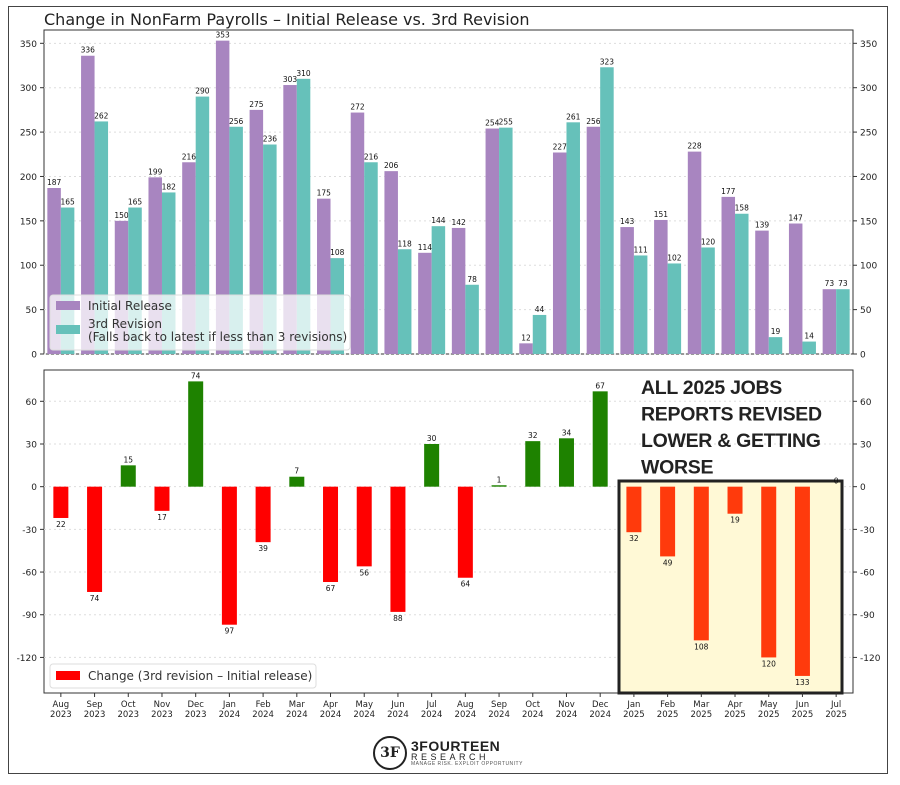 This screenshot has height=785, width=900. Describe the element at coordinates (742, 208) in the screenshot. I see `bar-label-revision: 158` at that location.